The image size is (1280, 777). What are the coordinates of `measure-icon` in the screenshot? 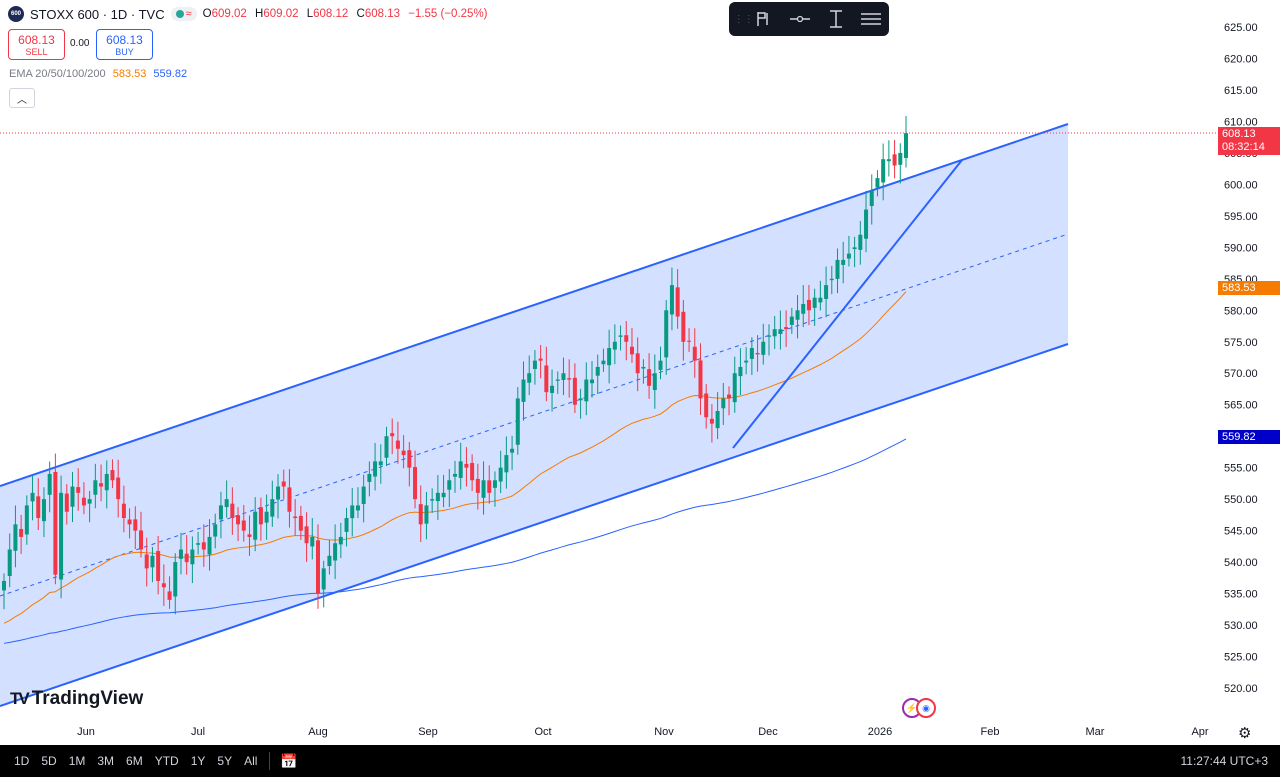 It's located at (836, 19).